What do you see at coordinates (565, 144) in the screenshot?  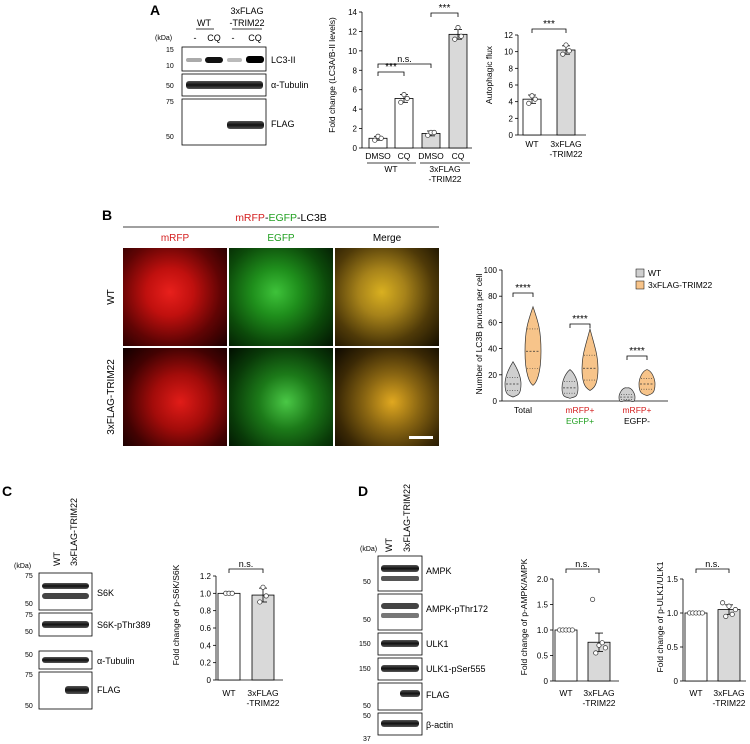 I see `a-chart2-x1a: 3xFLAG` at bounding box center [565, 144].